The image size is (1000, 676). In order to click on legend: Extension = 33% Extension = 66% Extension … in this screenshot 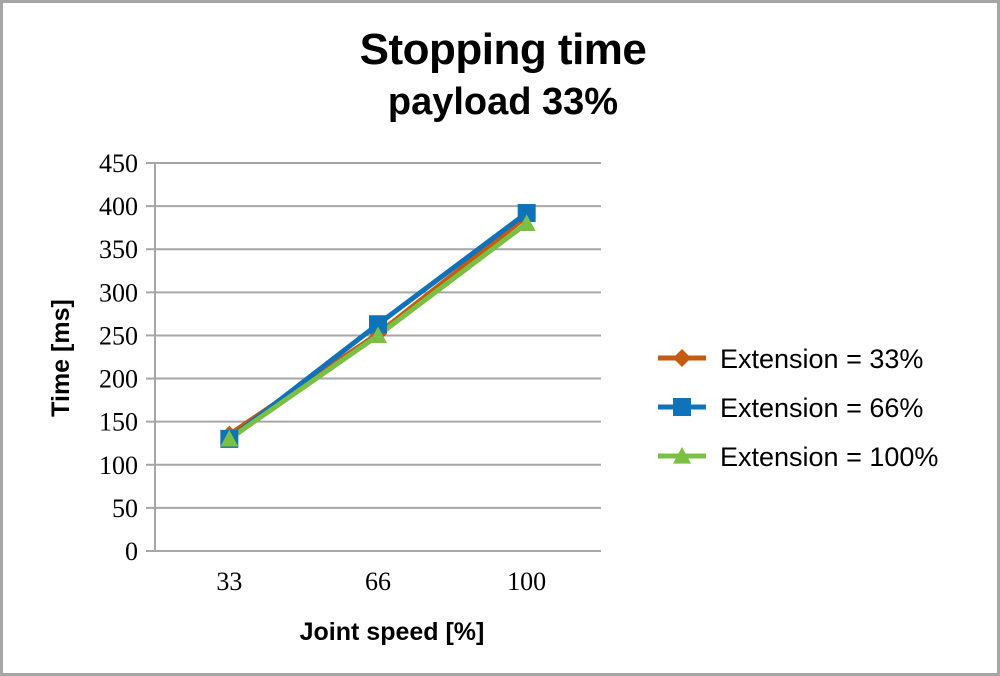, I will do `click(798, 408)`.